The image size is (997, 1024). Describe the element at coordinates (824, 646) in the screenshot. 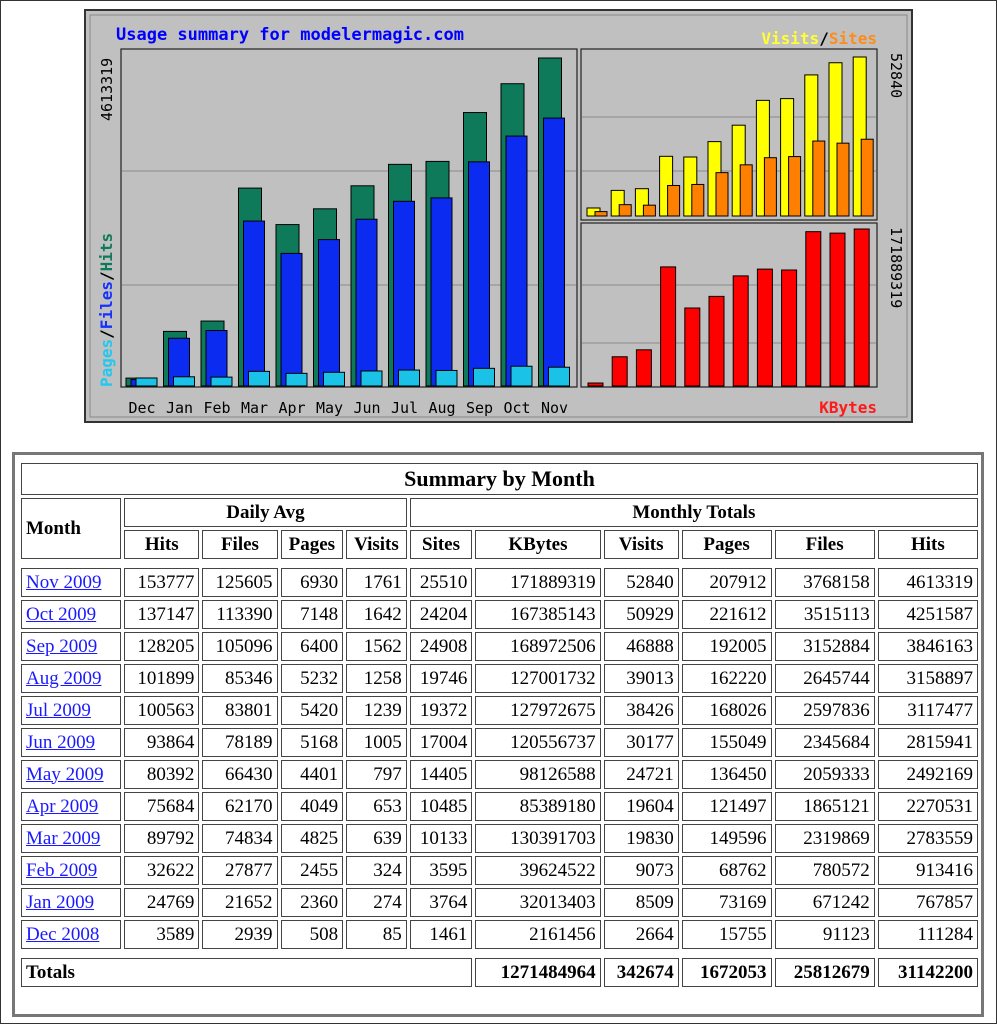

I see `table-cell: 3152884` at that location.